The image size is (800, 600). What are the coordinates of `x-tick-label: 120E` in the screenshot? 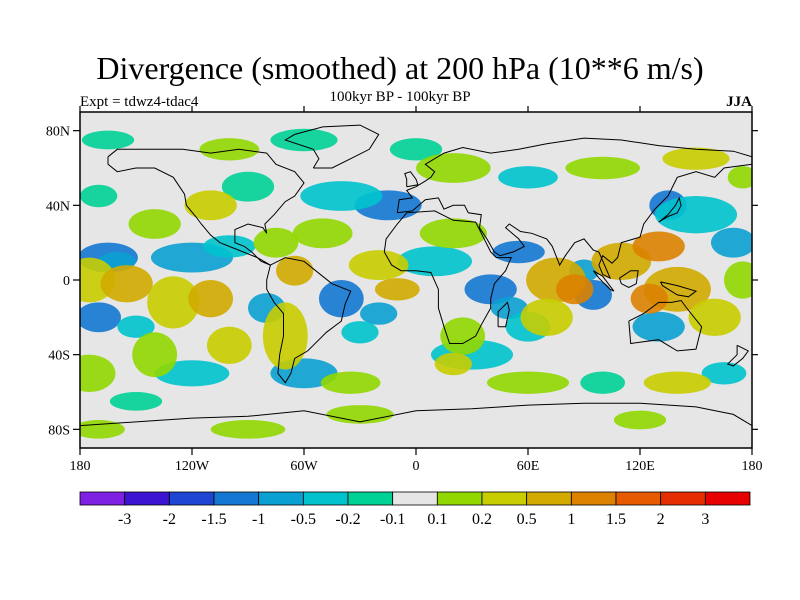 It's located at (640, 466).